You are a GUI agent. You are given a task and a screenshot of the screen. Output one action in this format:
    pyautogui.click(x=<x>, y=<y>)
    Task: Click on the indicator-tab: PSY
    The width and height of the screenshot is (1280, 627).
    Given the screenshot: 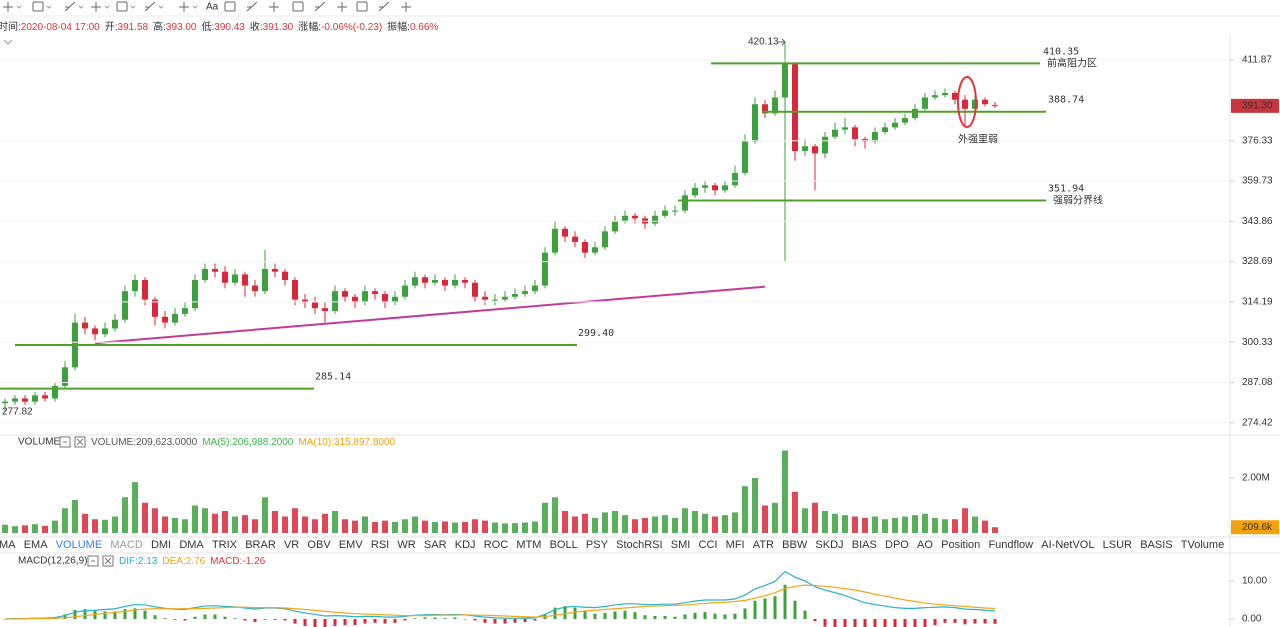 What is the action you would take?
    pyautogui.click(x=596, y=545)
    